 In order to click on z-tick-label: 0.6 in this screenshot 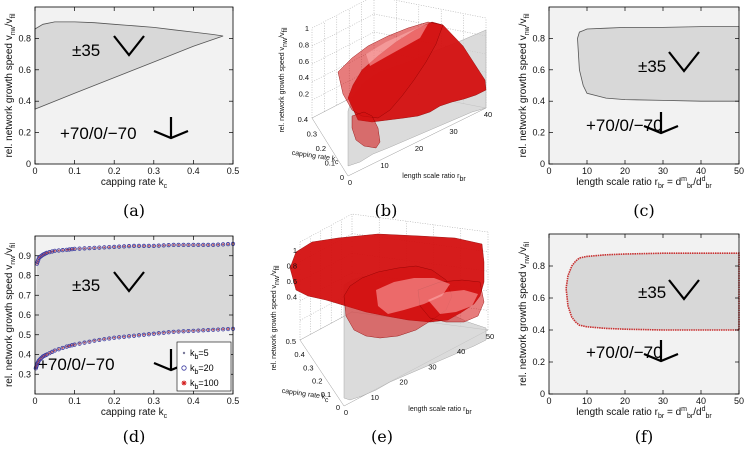, I will do `click(292, 281)`.